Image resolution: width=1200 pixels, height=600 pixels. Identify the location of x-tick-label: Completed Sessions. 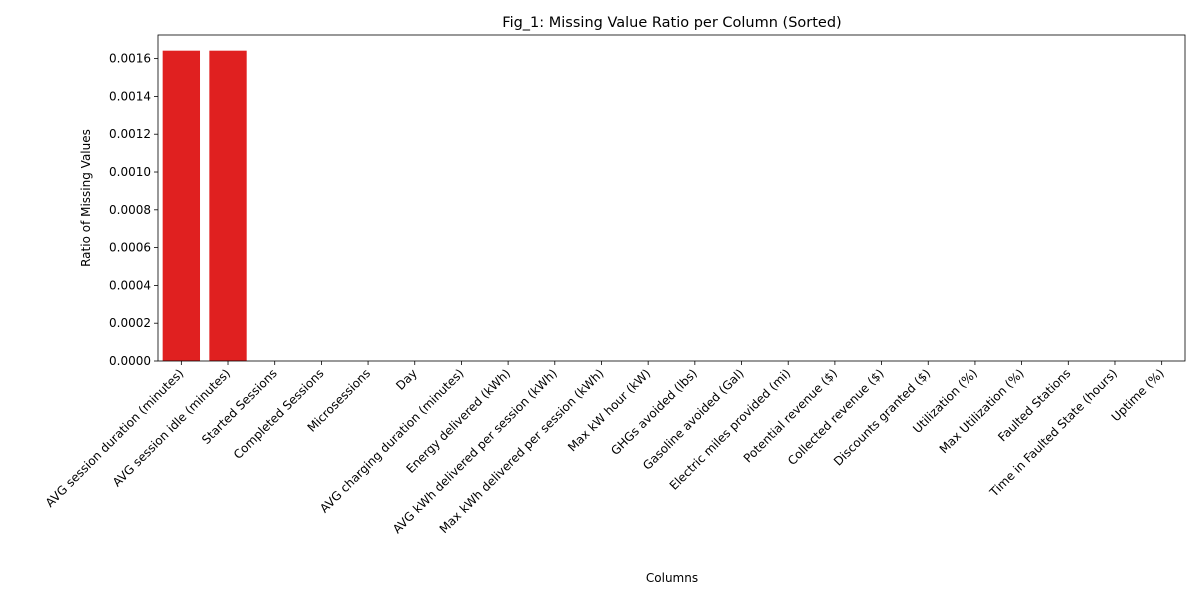
(279, 414).